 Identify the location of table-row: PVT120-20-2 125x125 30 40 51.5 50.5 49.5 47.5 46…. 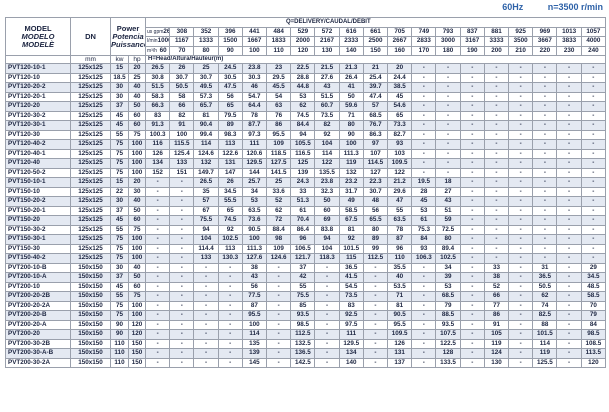
(306, 87).